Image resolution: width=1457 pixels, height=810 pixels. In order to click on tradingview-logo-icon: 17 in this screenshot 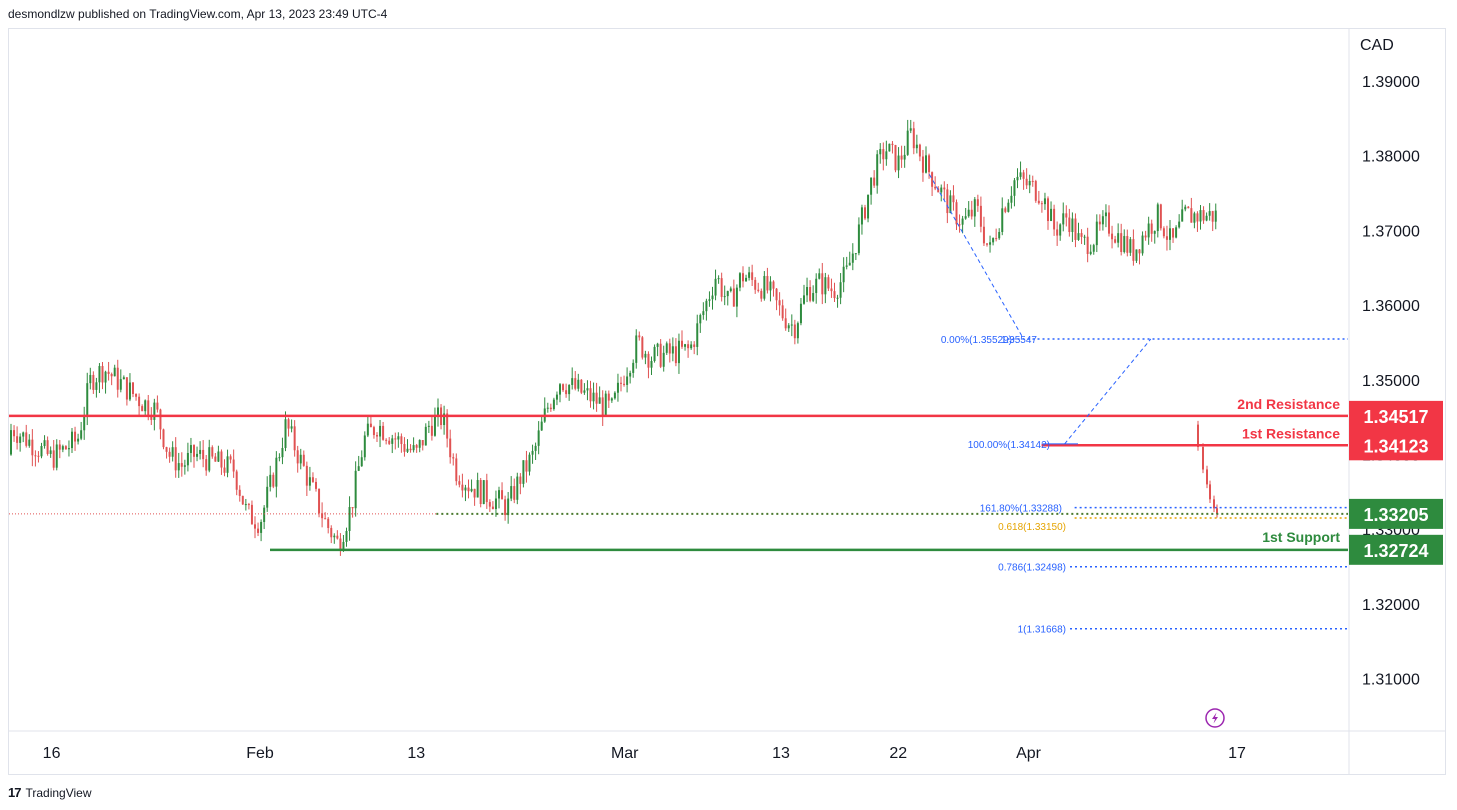, I will do `click(15, 792)`.